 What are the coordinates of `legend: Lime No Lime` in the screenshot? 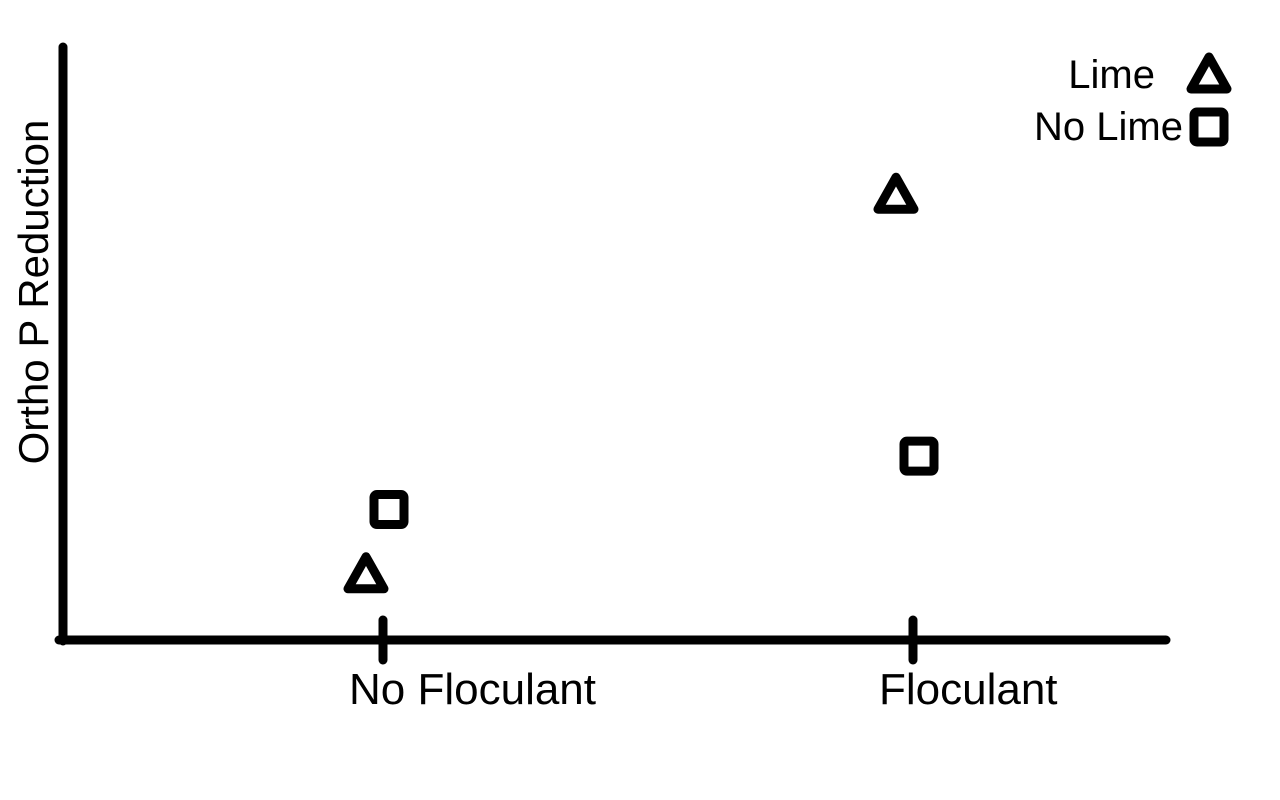 It's located at (1133, 100).